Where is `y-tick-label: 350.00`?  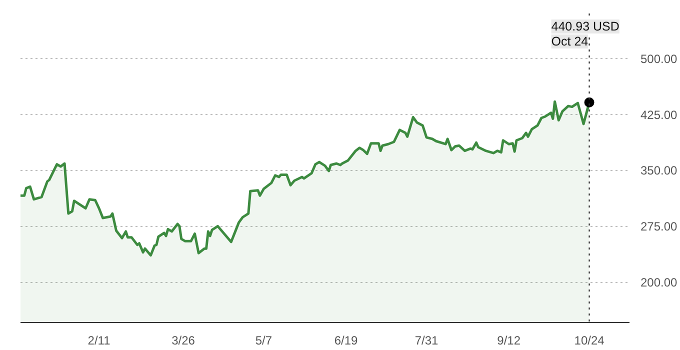 y-tick-label: 350.00 is located at coordinates (659, 171).